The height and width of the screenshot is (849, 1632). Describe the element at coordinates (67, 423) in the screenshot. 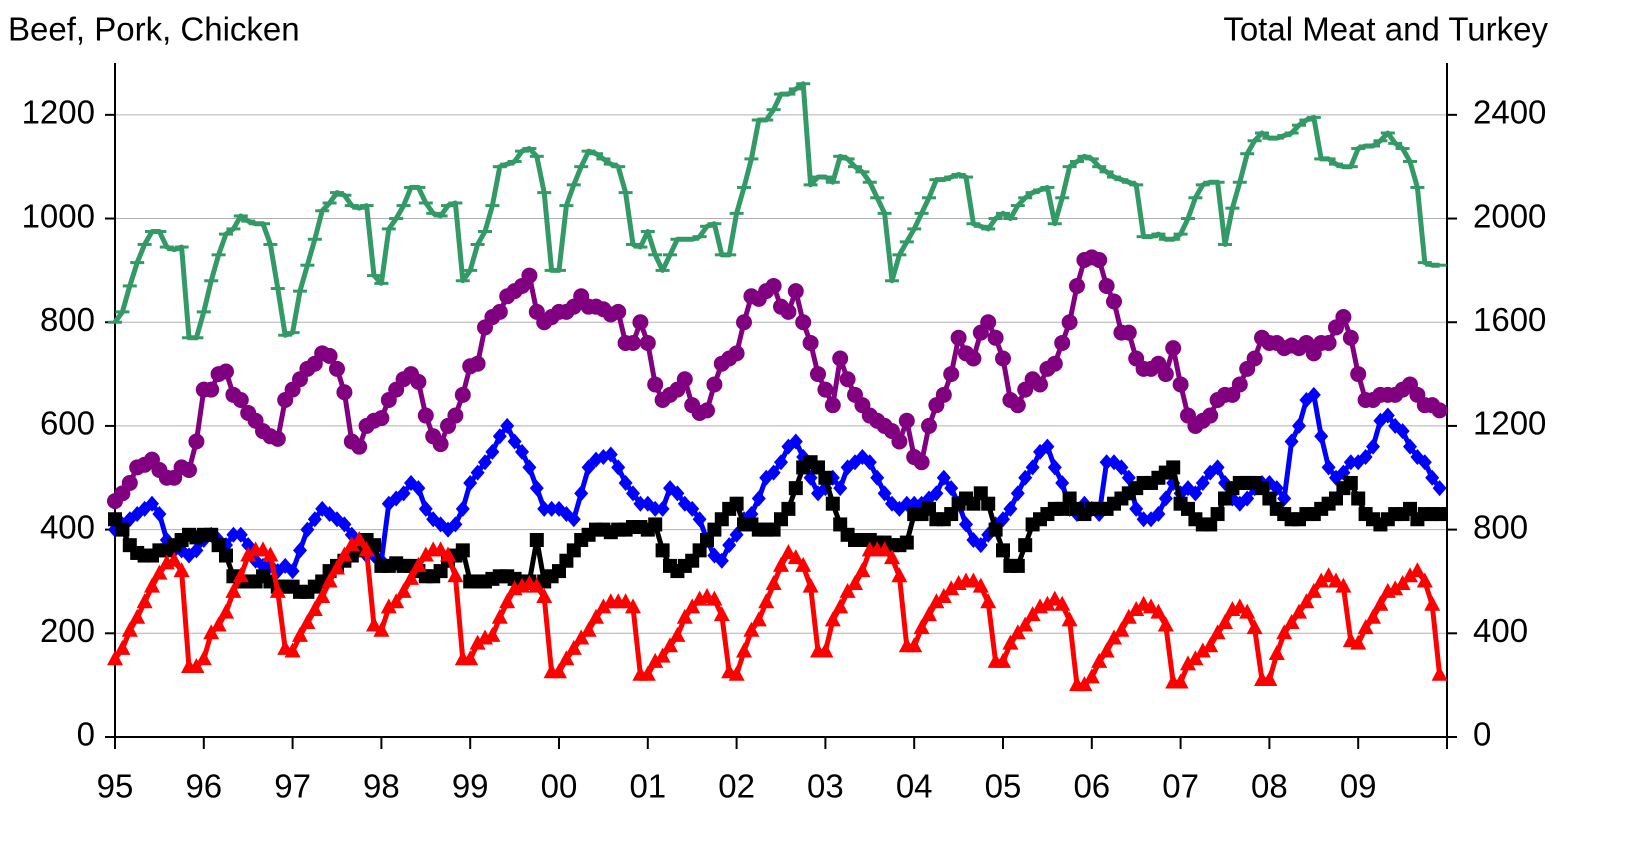

I see `y-tick-label: 600` at that location.